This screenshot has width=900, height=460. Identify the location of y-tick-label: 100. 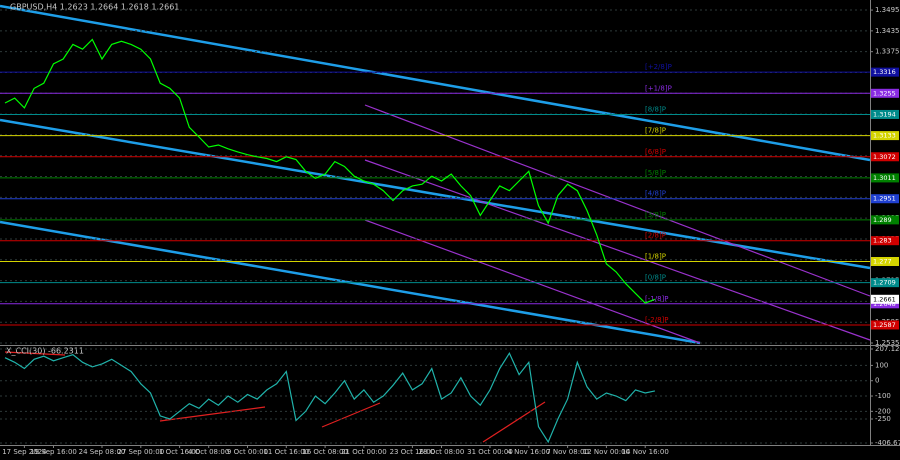
(881, 365).